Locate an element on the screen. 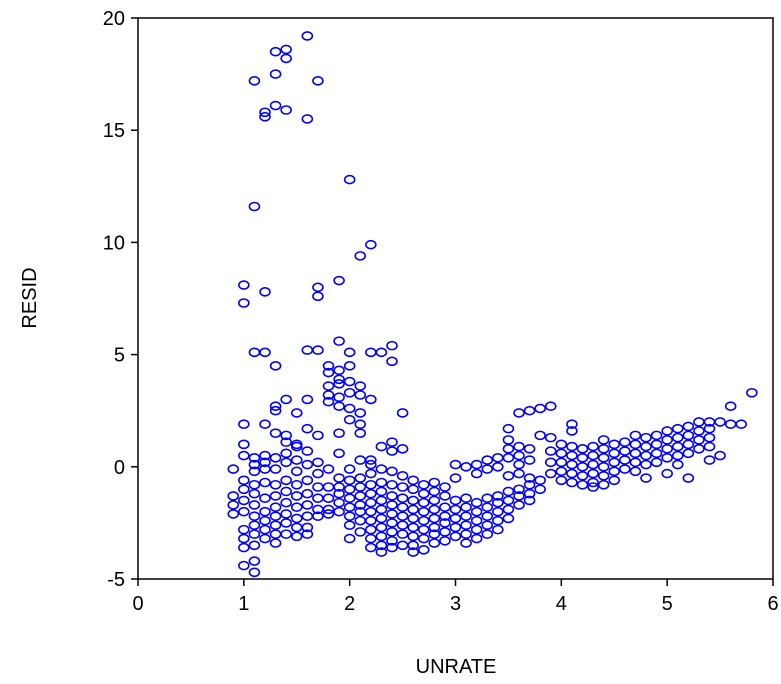  x-tick-label: 2 is located at coordinates (349, 604).